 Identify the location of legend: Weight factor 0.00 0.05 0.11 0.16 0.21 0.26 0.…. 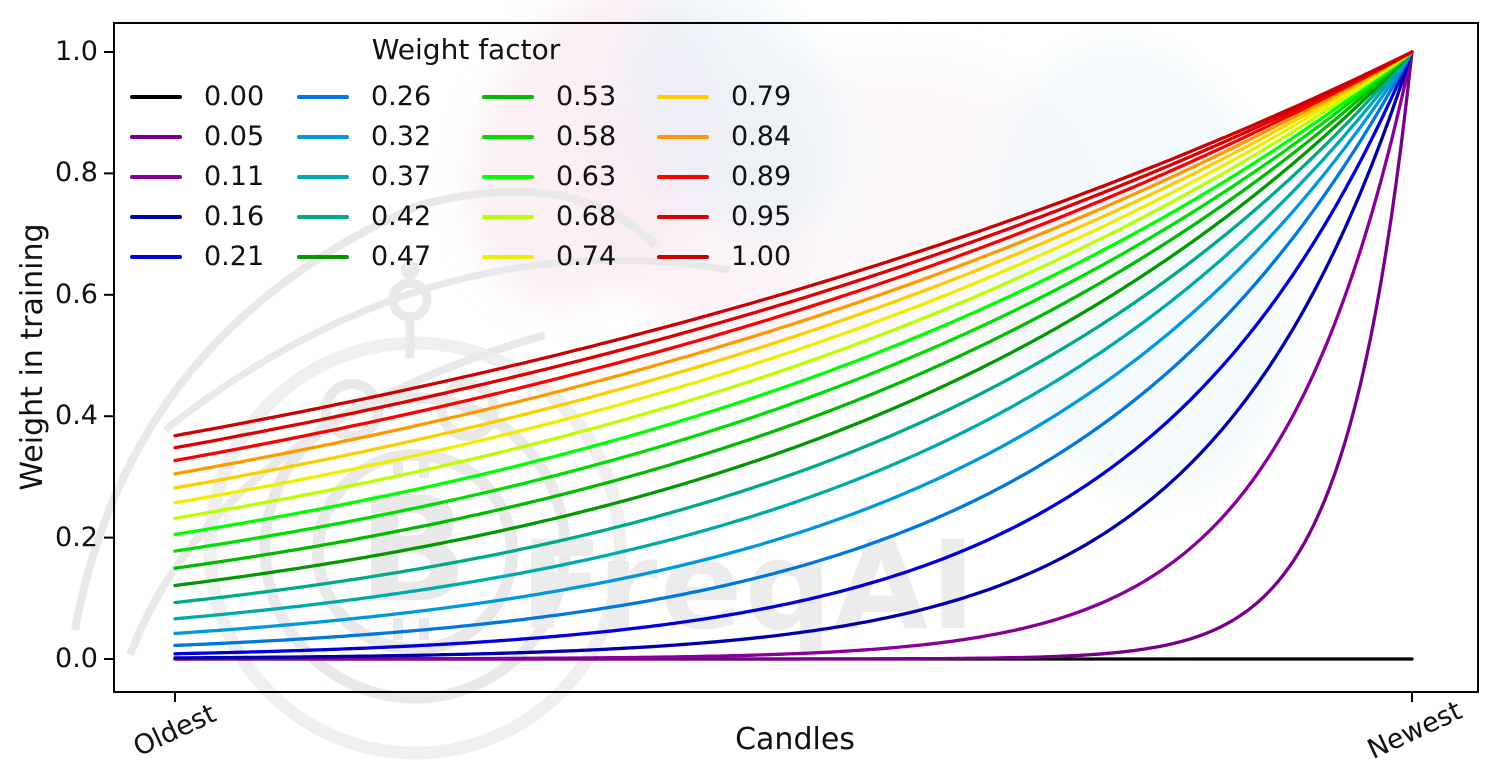
(466, 155).